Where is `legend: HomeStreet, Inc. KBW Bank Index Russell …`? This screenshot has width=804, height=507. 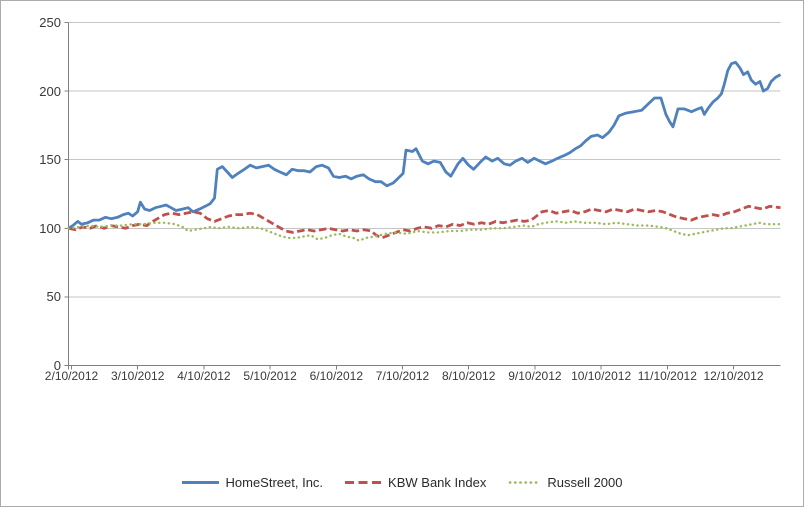
legend: HomeStreet, Inc. KBW Bank Index Russell … is located at coordinates (402, 482).